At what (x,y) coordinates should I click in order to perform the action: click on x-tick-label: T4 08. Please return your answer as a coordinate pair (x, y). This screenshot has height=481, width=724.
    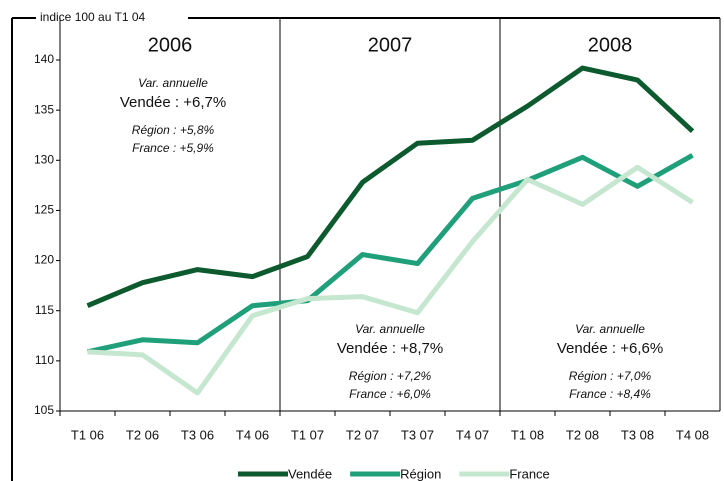
    Looking at the image, I should click on (692, 434).